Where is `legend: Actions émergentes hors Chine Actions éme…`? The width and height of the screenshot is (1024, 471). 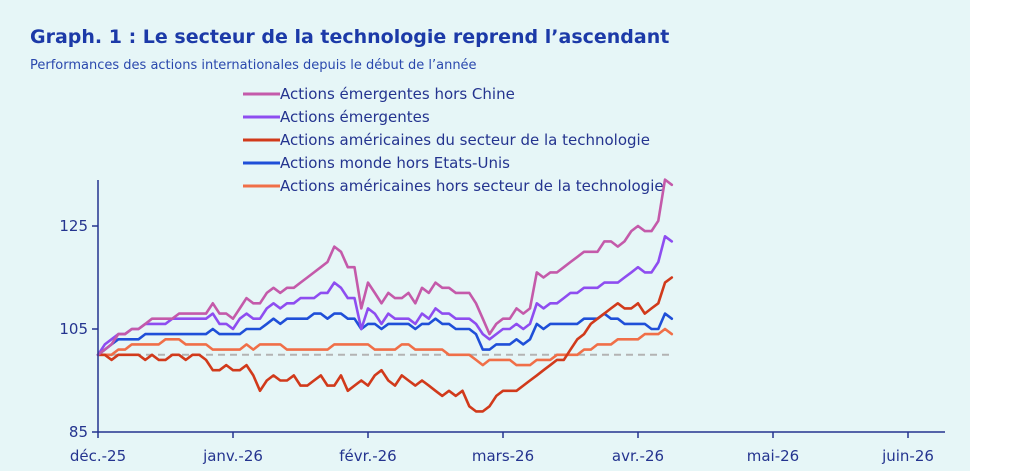
legend: Actions émergentes hors Chine Actions éme… is located at coordinates (453, 140).